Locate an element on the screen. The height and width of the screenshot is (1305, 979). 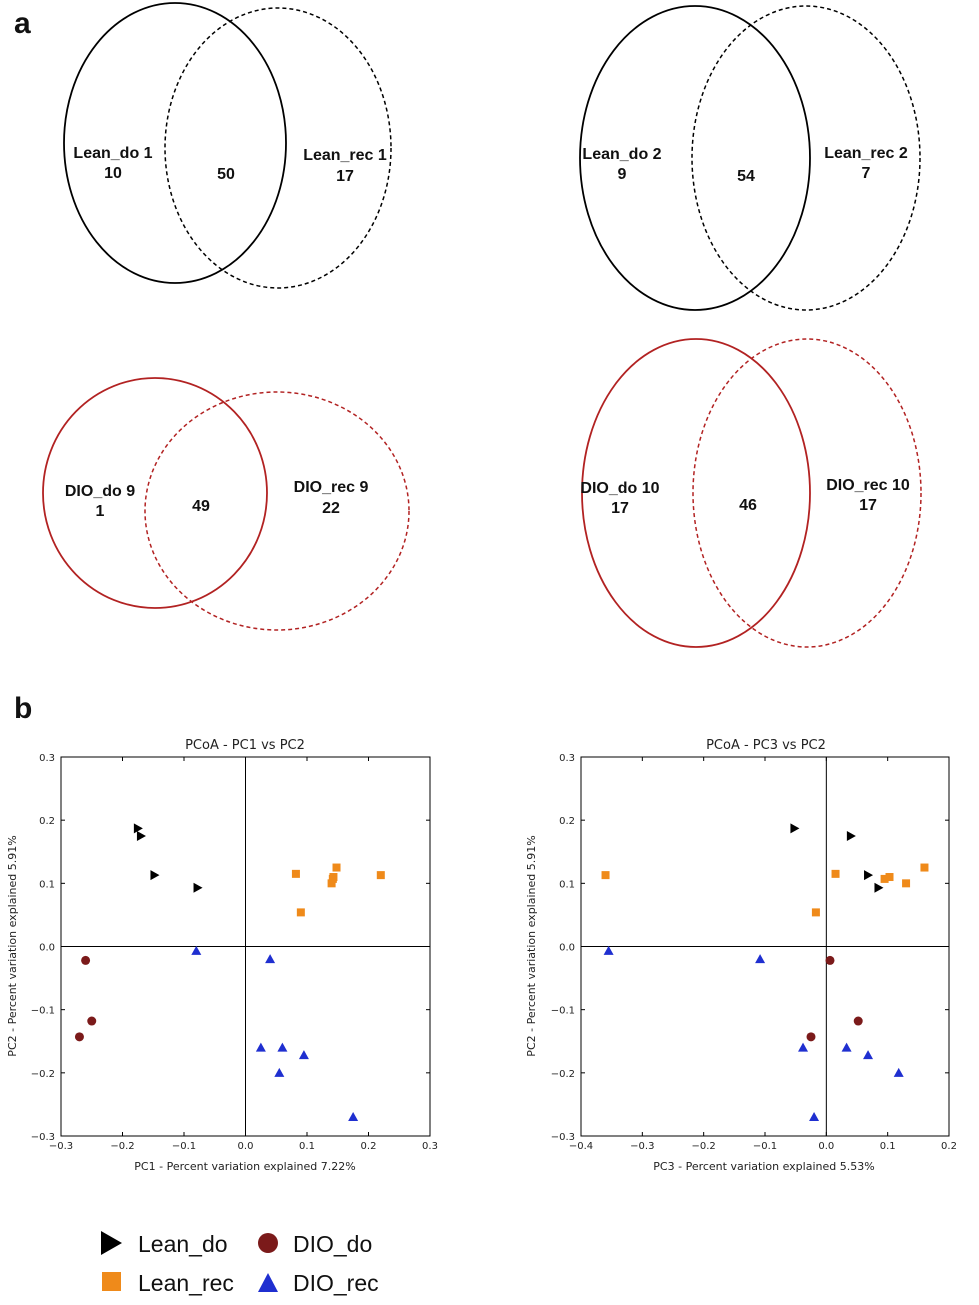
venn-dio-9-right-count: 22 is located at coordinates (331, 508).